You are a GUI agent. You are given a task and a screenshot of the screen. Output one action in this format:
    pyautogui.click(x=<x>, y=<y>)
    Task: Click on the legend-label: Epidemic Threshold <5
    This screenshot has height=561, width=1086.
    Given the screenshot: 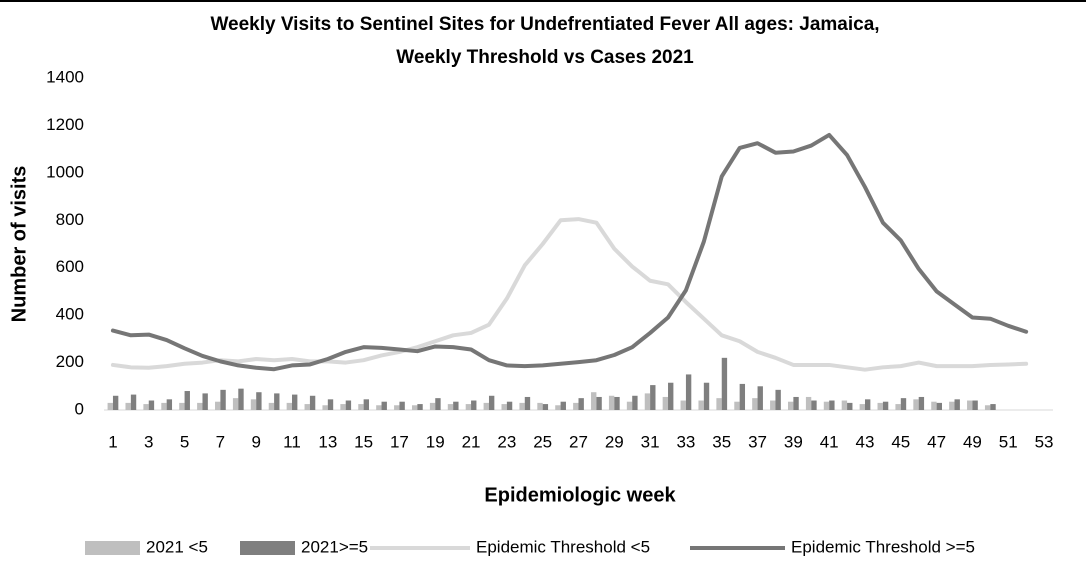 What is the action you would take?
    pyautogui.click(x=563, y=546)
    